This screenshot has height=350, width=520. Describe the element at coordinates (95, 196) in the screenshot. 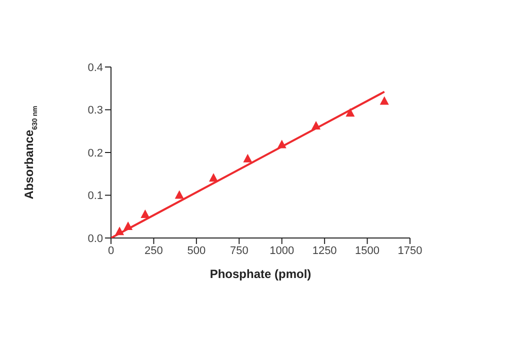

I see `y-tick-label: 0.1` at that location.